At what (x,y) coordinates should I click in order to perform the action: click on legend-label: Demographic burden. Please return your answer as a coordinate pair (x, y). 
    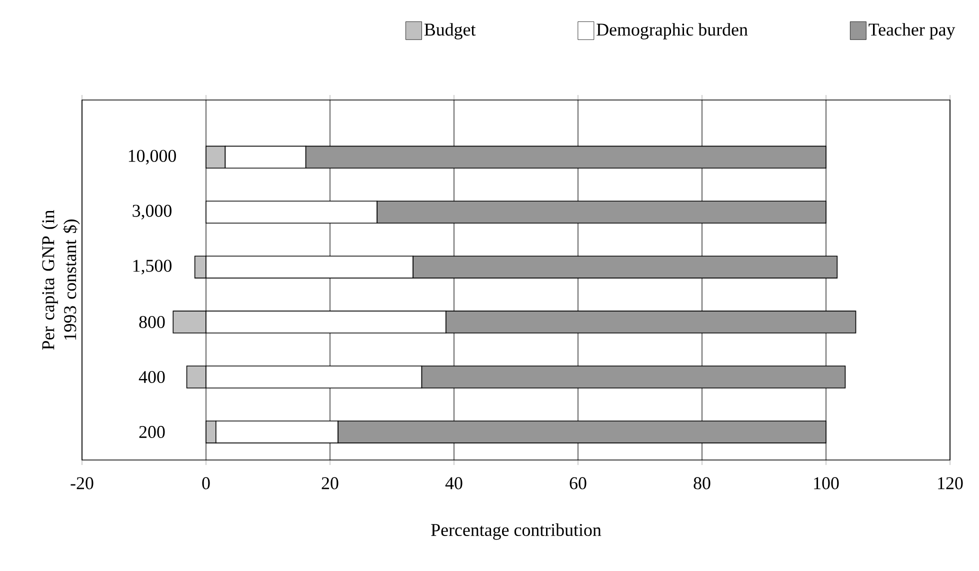
    Looking at the image, I should click on (672, 31).